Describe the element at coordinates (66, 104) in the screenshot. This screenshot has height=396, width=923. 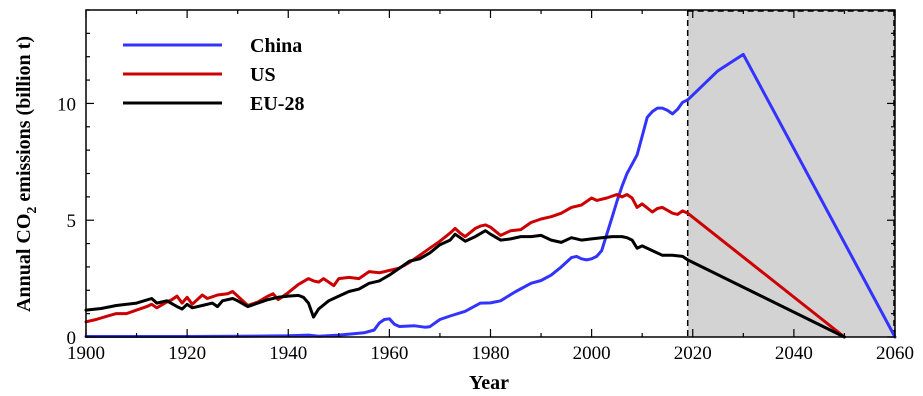
I see `y-tick-label: 10` at that location.